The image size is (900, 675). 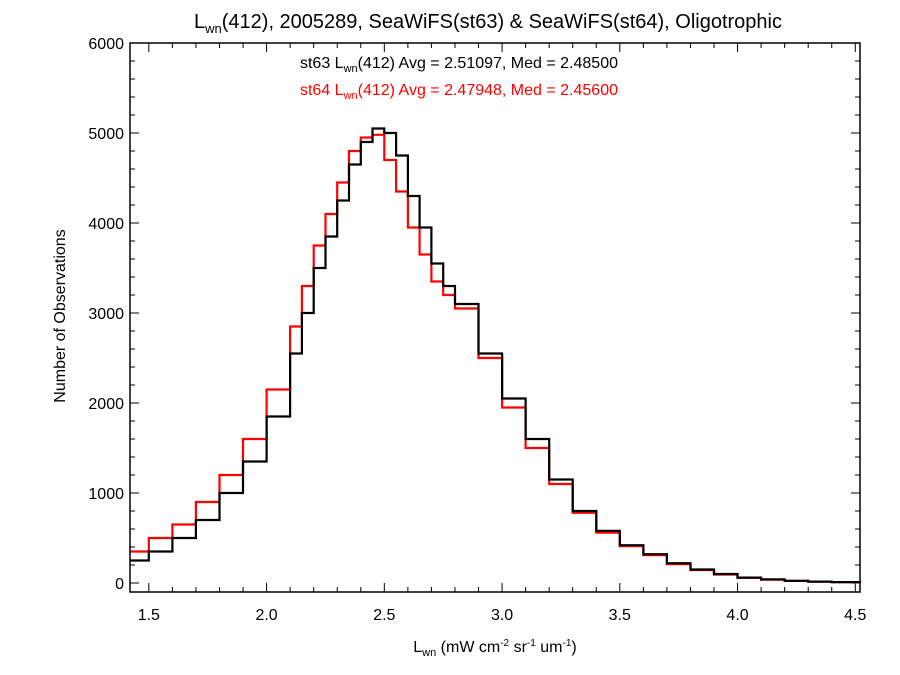 I want to click on x-axis-label-part4: ), so click(x=573, y=647).